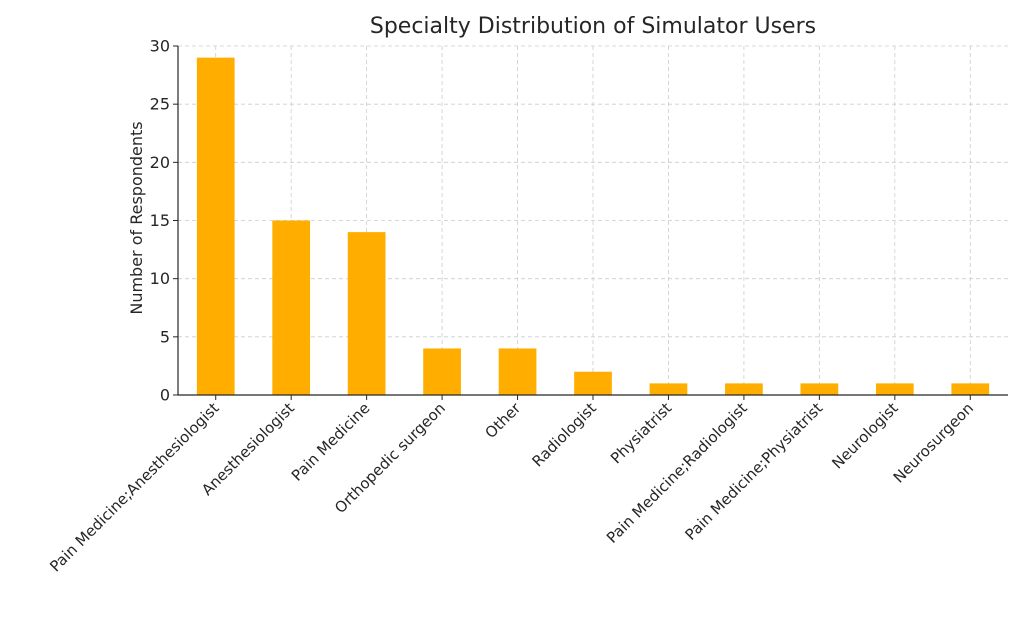 Image resolution: width=1024 pixels, height=618 pixels. What do you see at coordinates (165, 395) in the screenshot?
I see `y-tick-label: 0` at bounding box center [165, 395].